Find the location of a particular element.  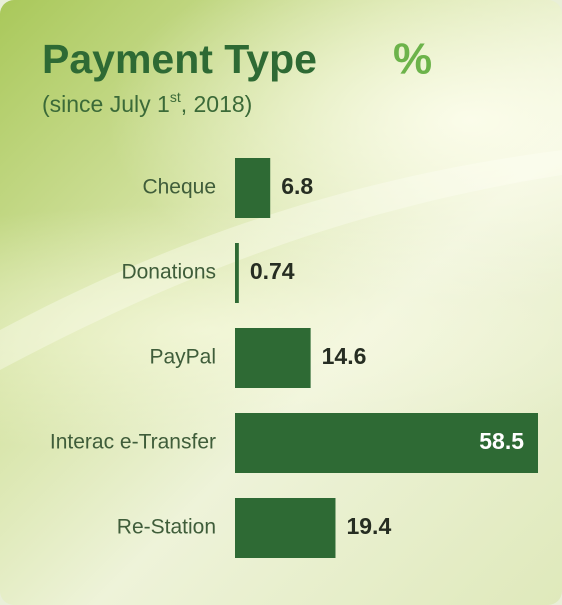

subtitle: (since July 1st, 2018) is located at coordinates (147, 103).